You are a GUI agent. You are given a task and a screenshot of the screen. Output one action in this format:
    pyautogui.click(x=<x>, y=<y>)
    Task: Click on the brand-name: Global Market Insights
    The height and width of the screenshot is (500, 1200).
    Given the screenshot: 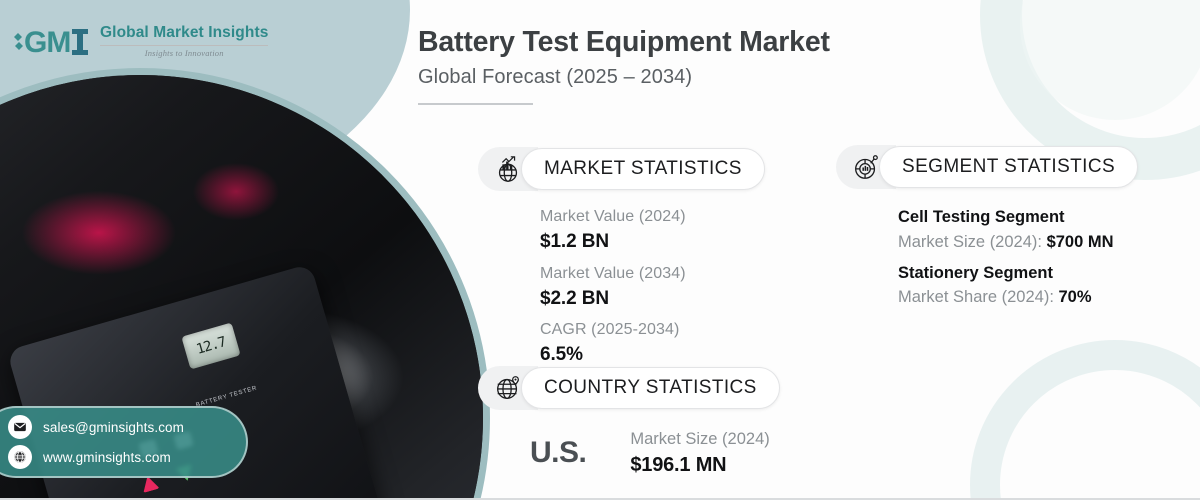 What is the action you would take?
    pyautogui.click(x=184, y=32)
    